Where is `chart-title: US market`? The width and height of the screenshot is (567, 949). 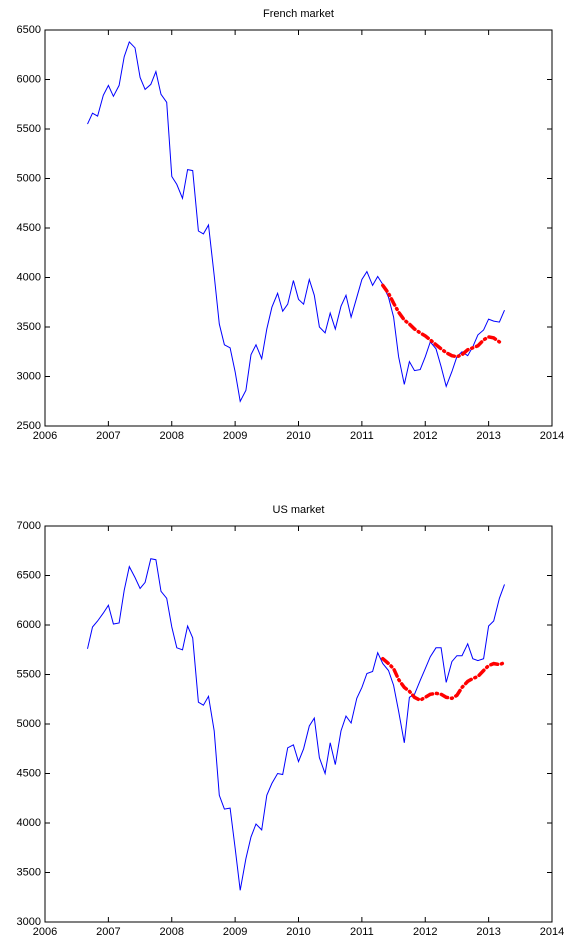 chart-title: US market is located at coordinates (299, 510).